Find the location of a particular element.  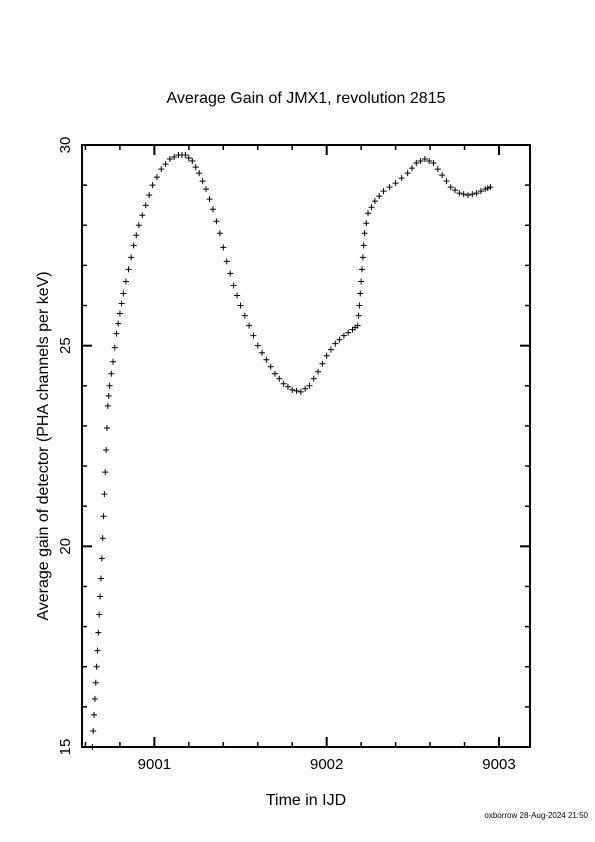

y-tick-label: 20 is located at coordinates (65, 546).